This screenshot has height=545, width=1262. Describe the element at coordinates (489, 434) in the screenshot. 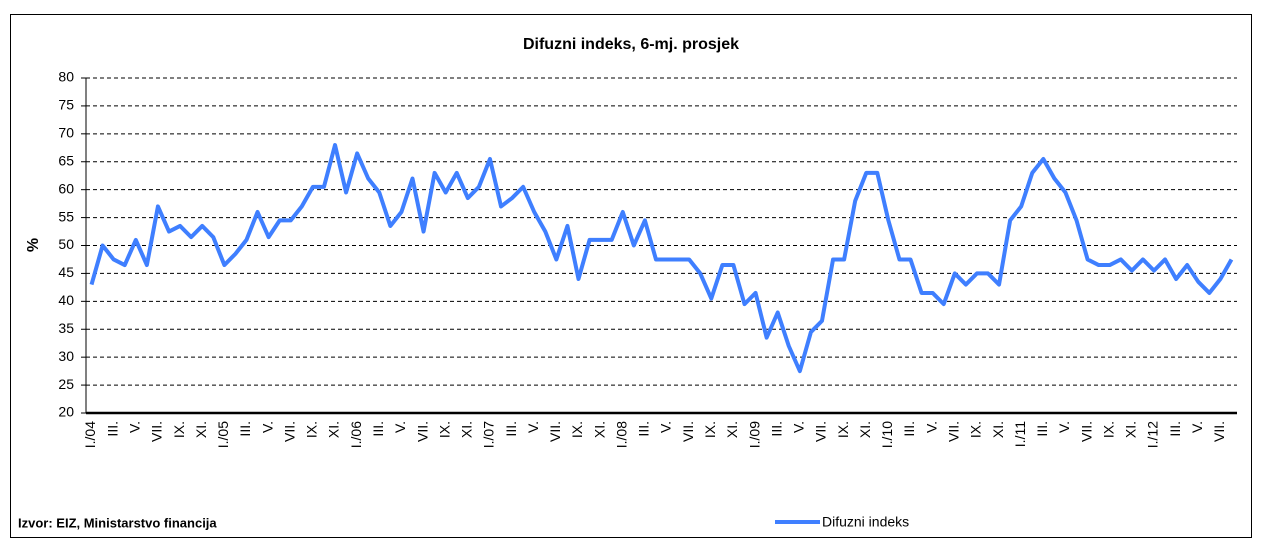

I see `x-tick-label: I./07` at that location.